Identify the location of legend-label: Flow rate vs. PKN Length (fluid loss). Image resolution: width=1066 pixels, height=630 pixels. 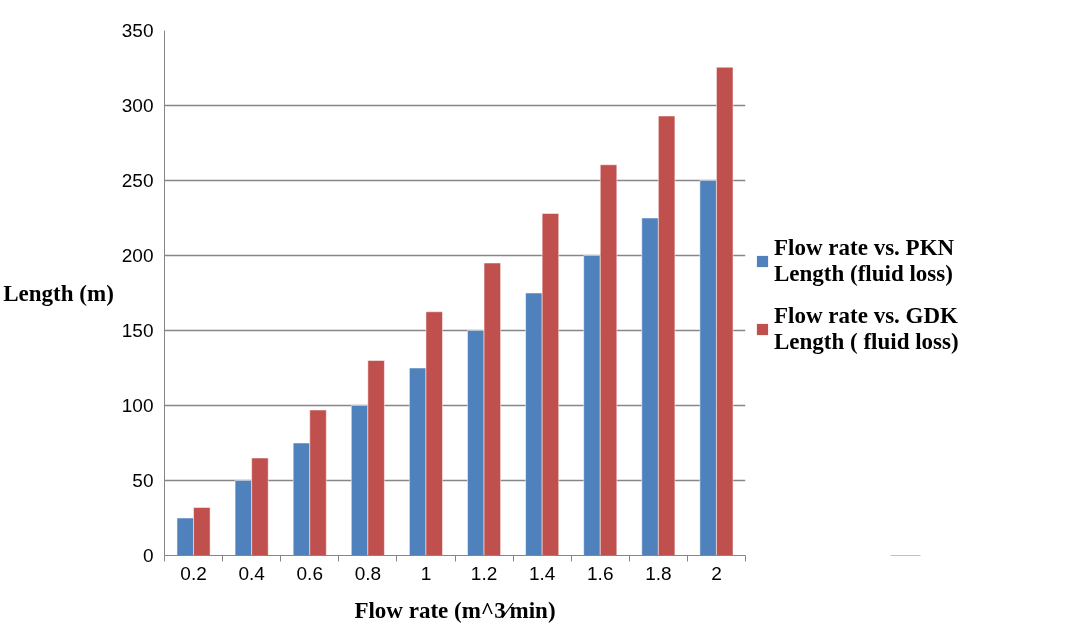
(864, 261).